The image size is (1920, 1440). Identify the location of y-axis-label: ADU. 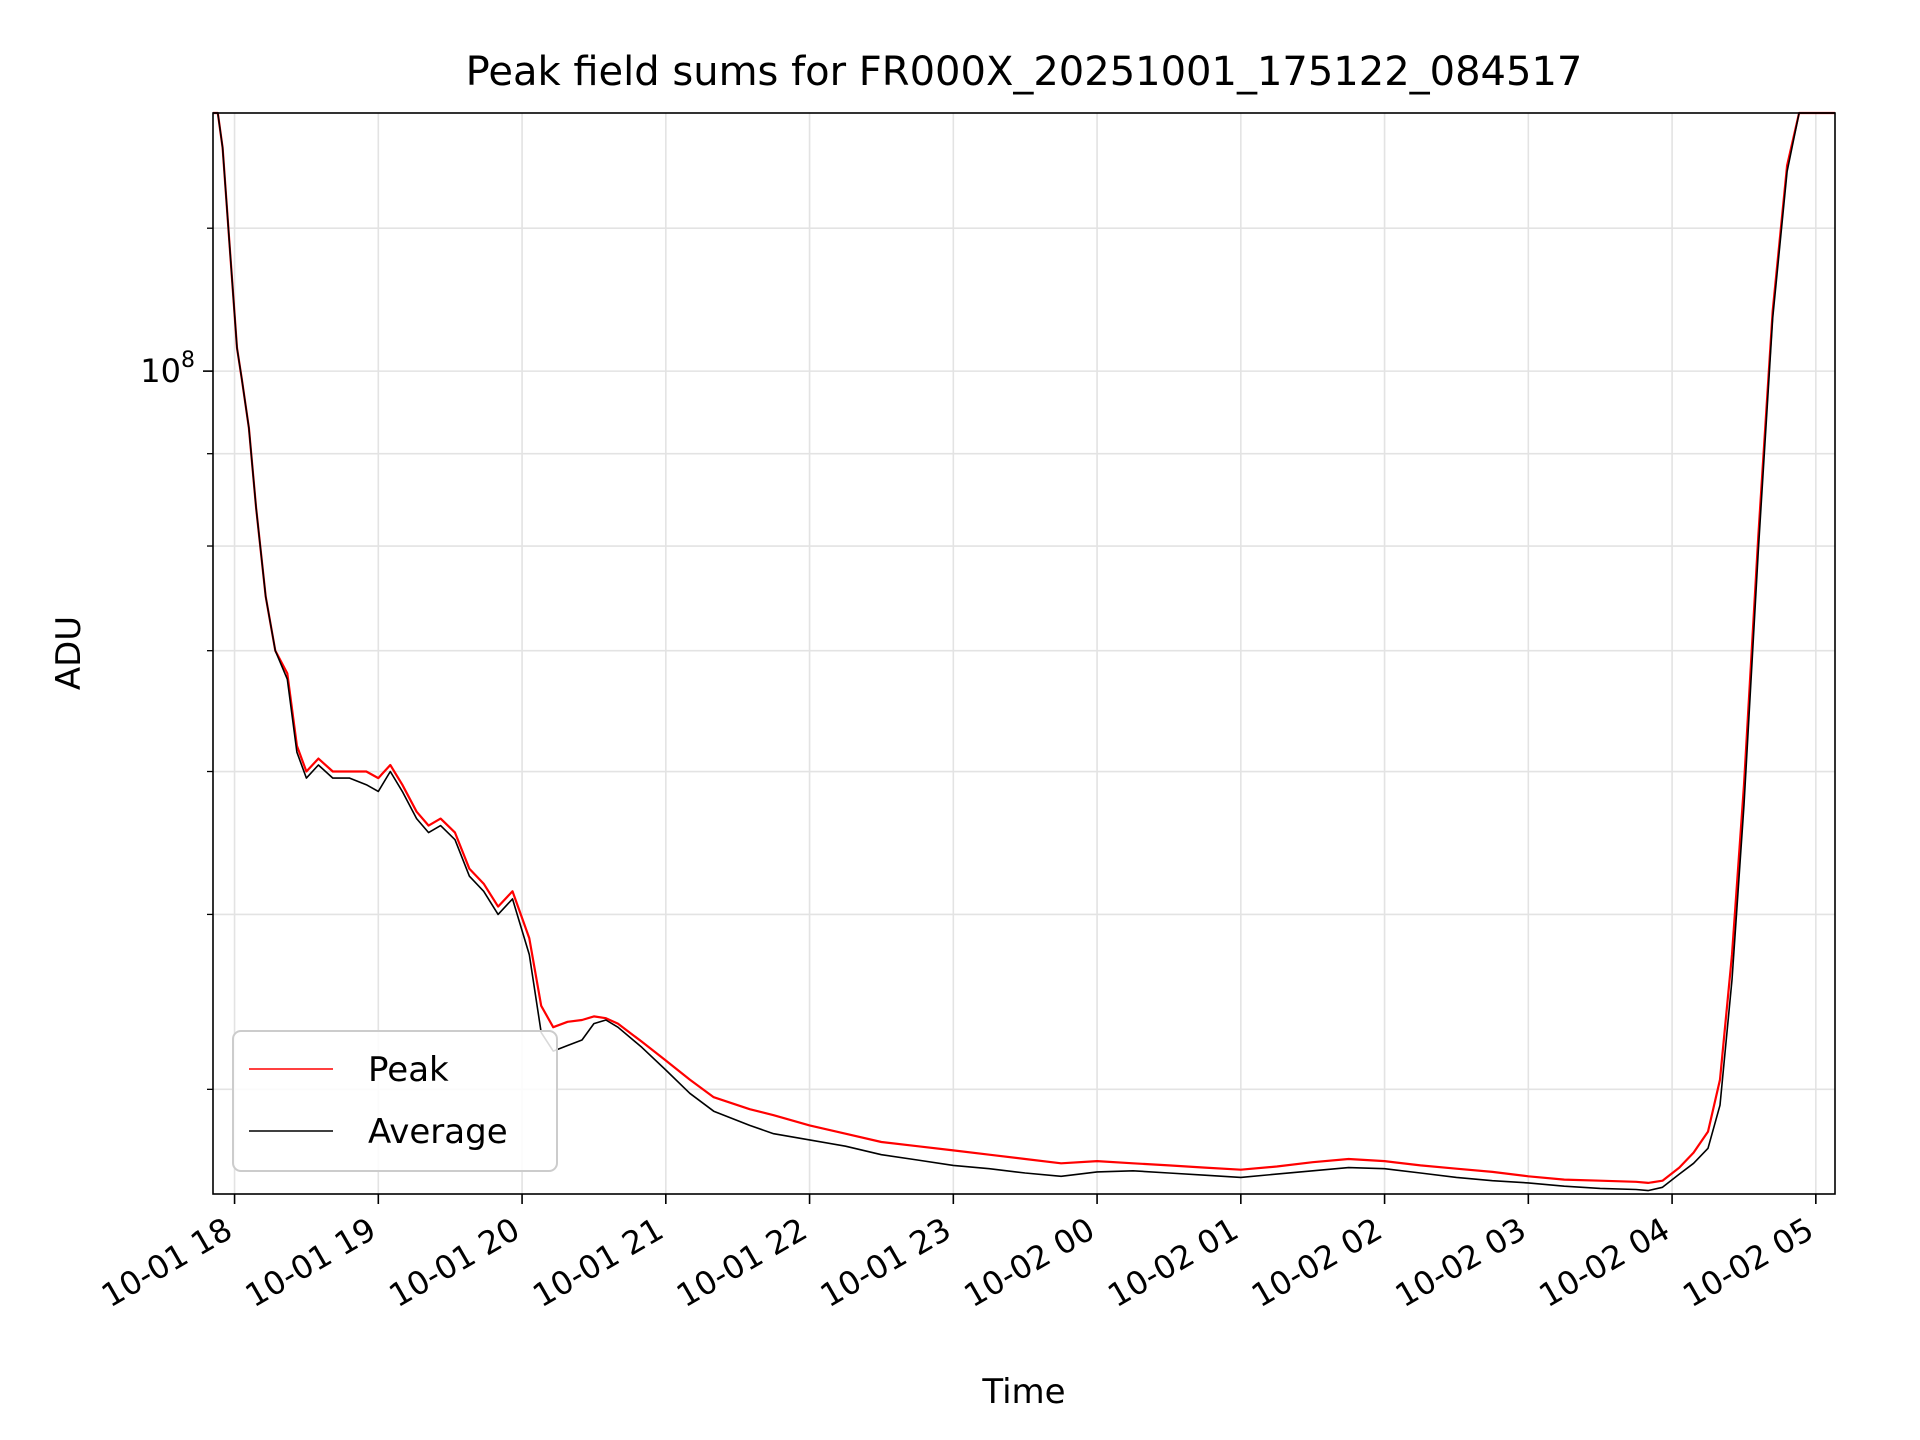
(69, 653).